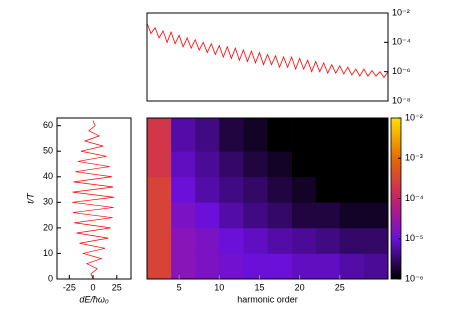 The height and width of the screenshot is (327, 463). Describe the element at coordinates (401, 100) in the screenshot. I see `y-tick-label: 10⁻⁸` at that location.